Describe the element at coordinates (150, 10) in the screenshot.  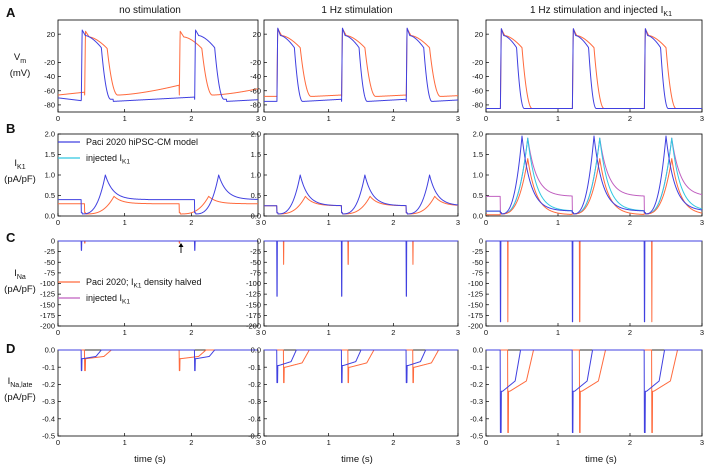
I see `column-title-no-stimulation: no stimulation` at that location.